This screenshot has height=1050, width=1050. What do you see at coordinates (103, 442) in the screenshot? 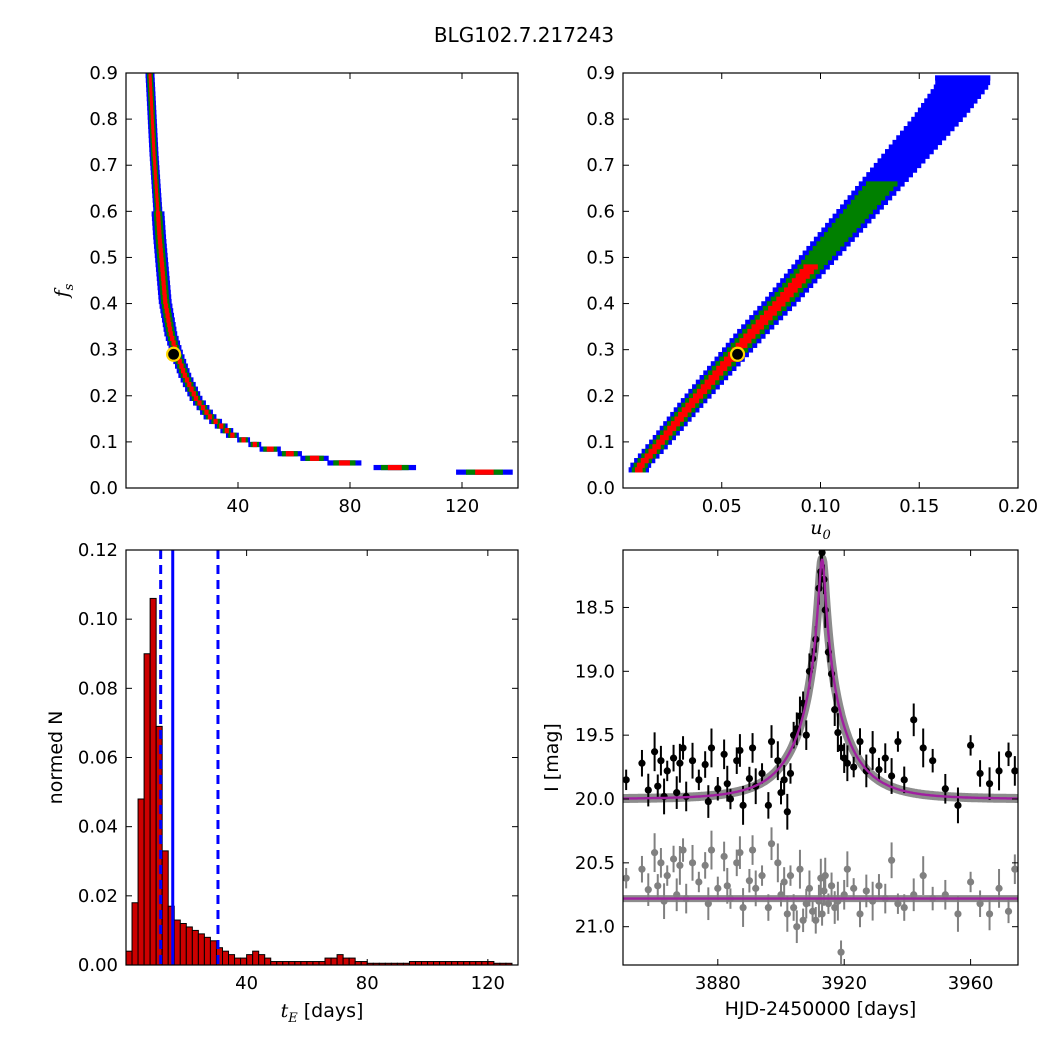
I see `y-tick-label: 0.1` at bounding box center [103, 442].